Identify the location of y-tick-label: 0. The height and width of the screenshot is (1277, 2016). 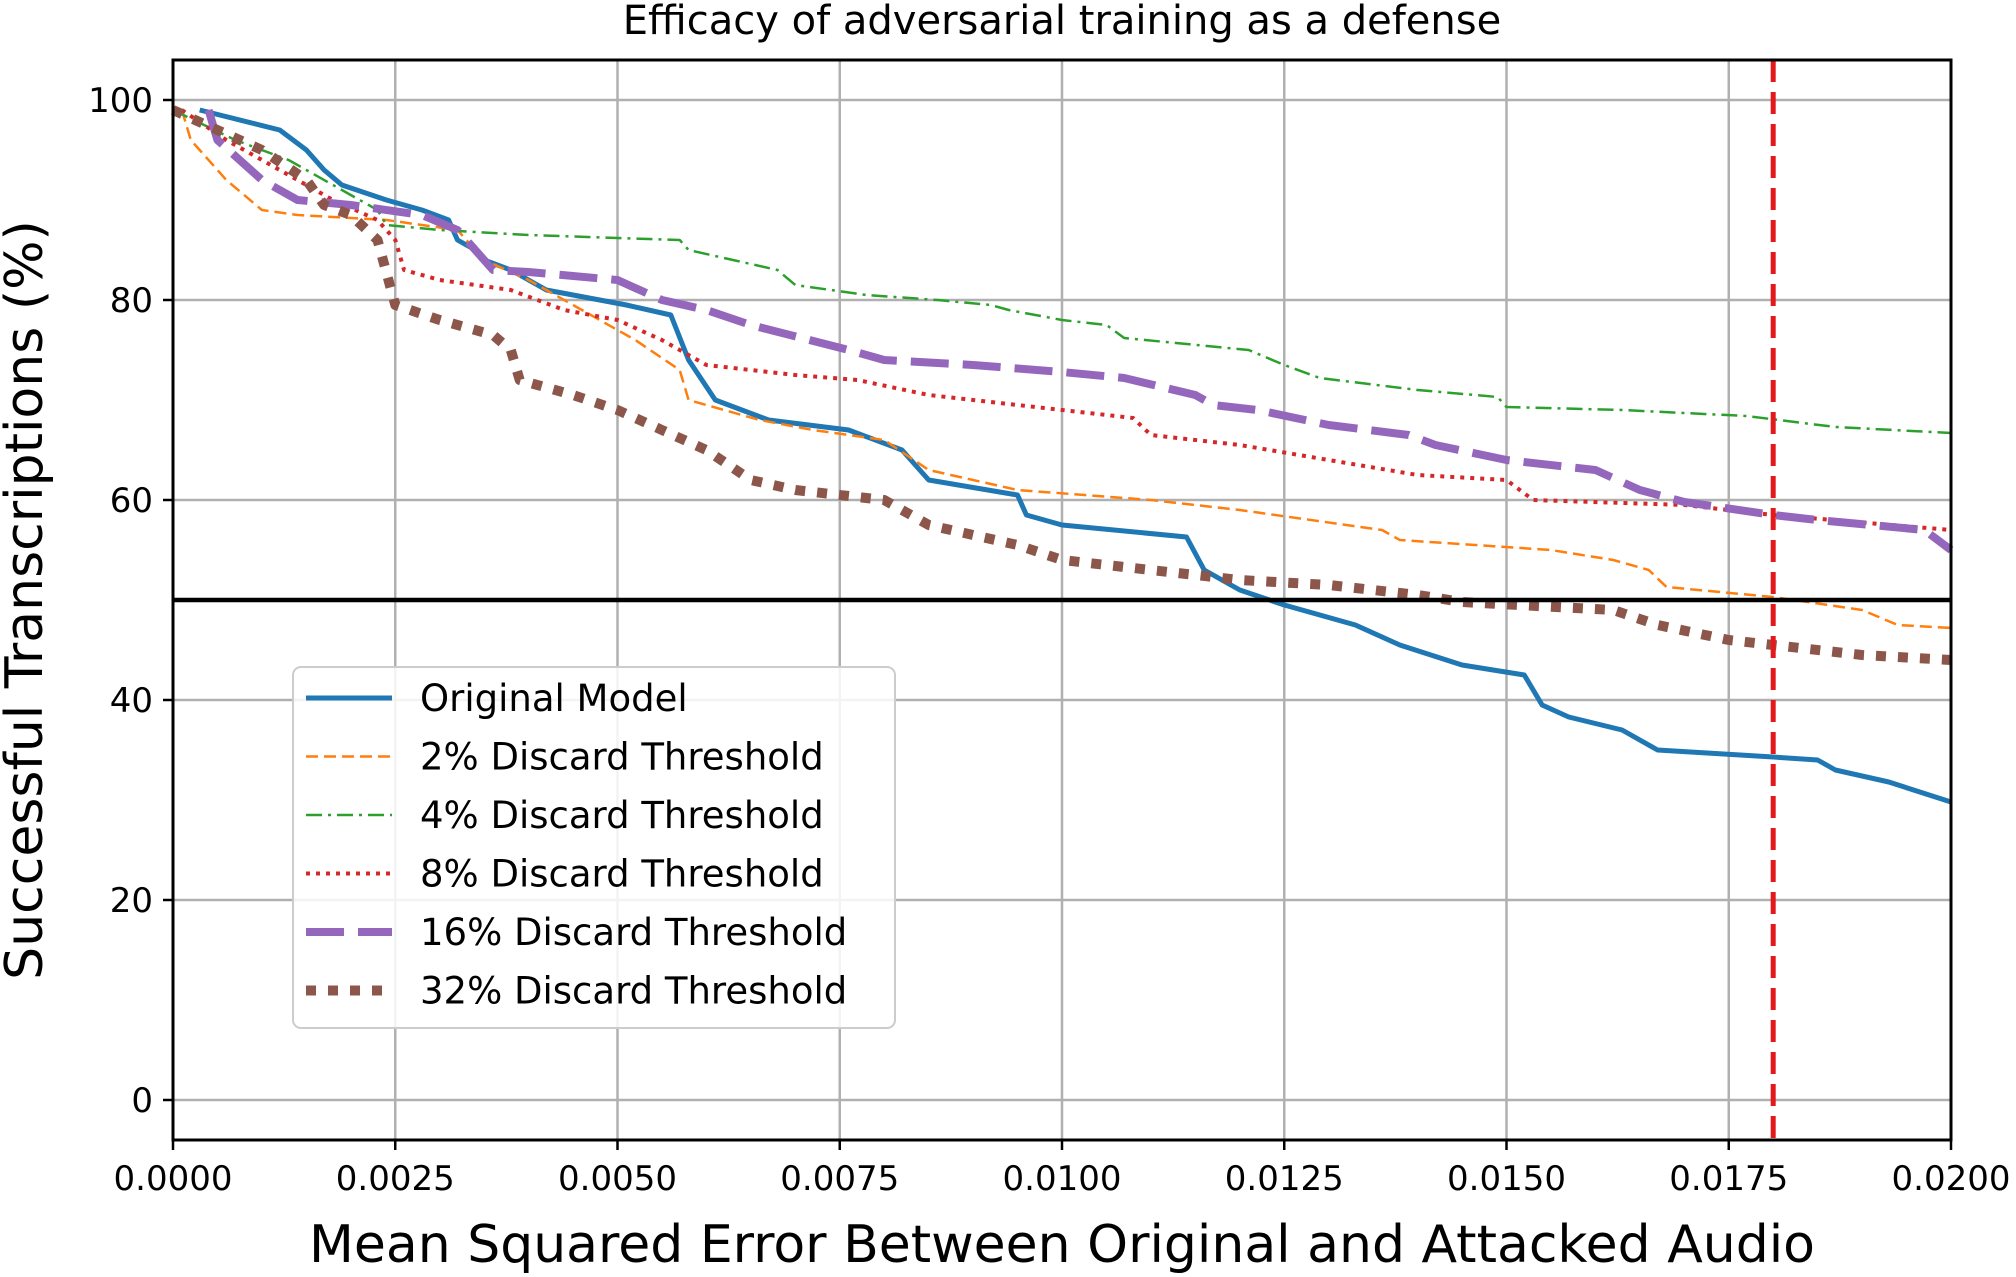
(142, 1101).